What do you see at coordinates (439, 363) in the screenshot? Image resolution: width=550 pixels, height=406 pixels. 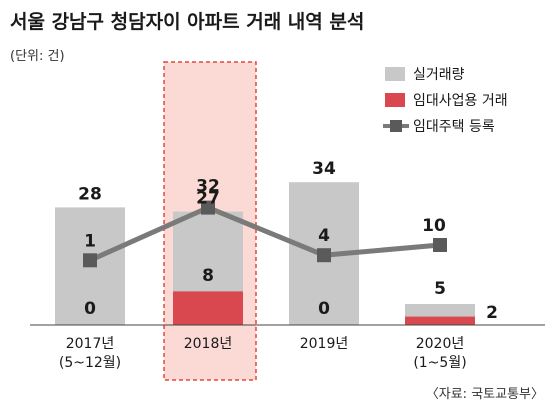 I see `category-label-3-1: (1~5월)` at bounding box center [439, 363].